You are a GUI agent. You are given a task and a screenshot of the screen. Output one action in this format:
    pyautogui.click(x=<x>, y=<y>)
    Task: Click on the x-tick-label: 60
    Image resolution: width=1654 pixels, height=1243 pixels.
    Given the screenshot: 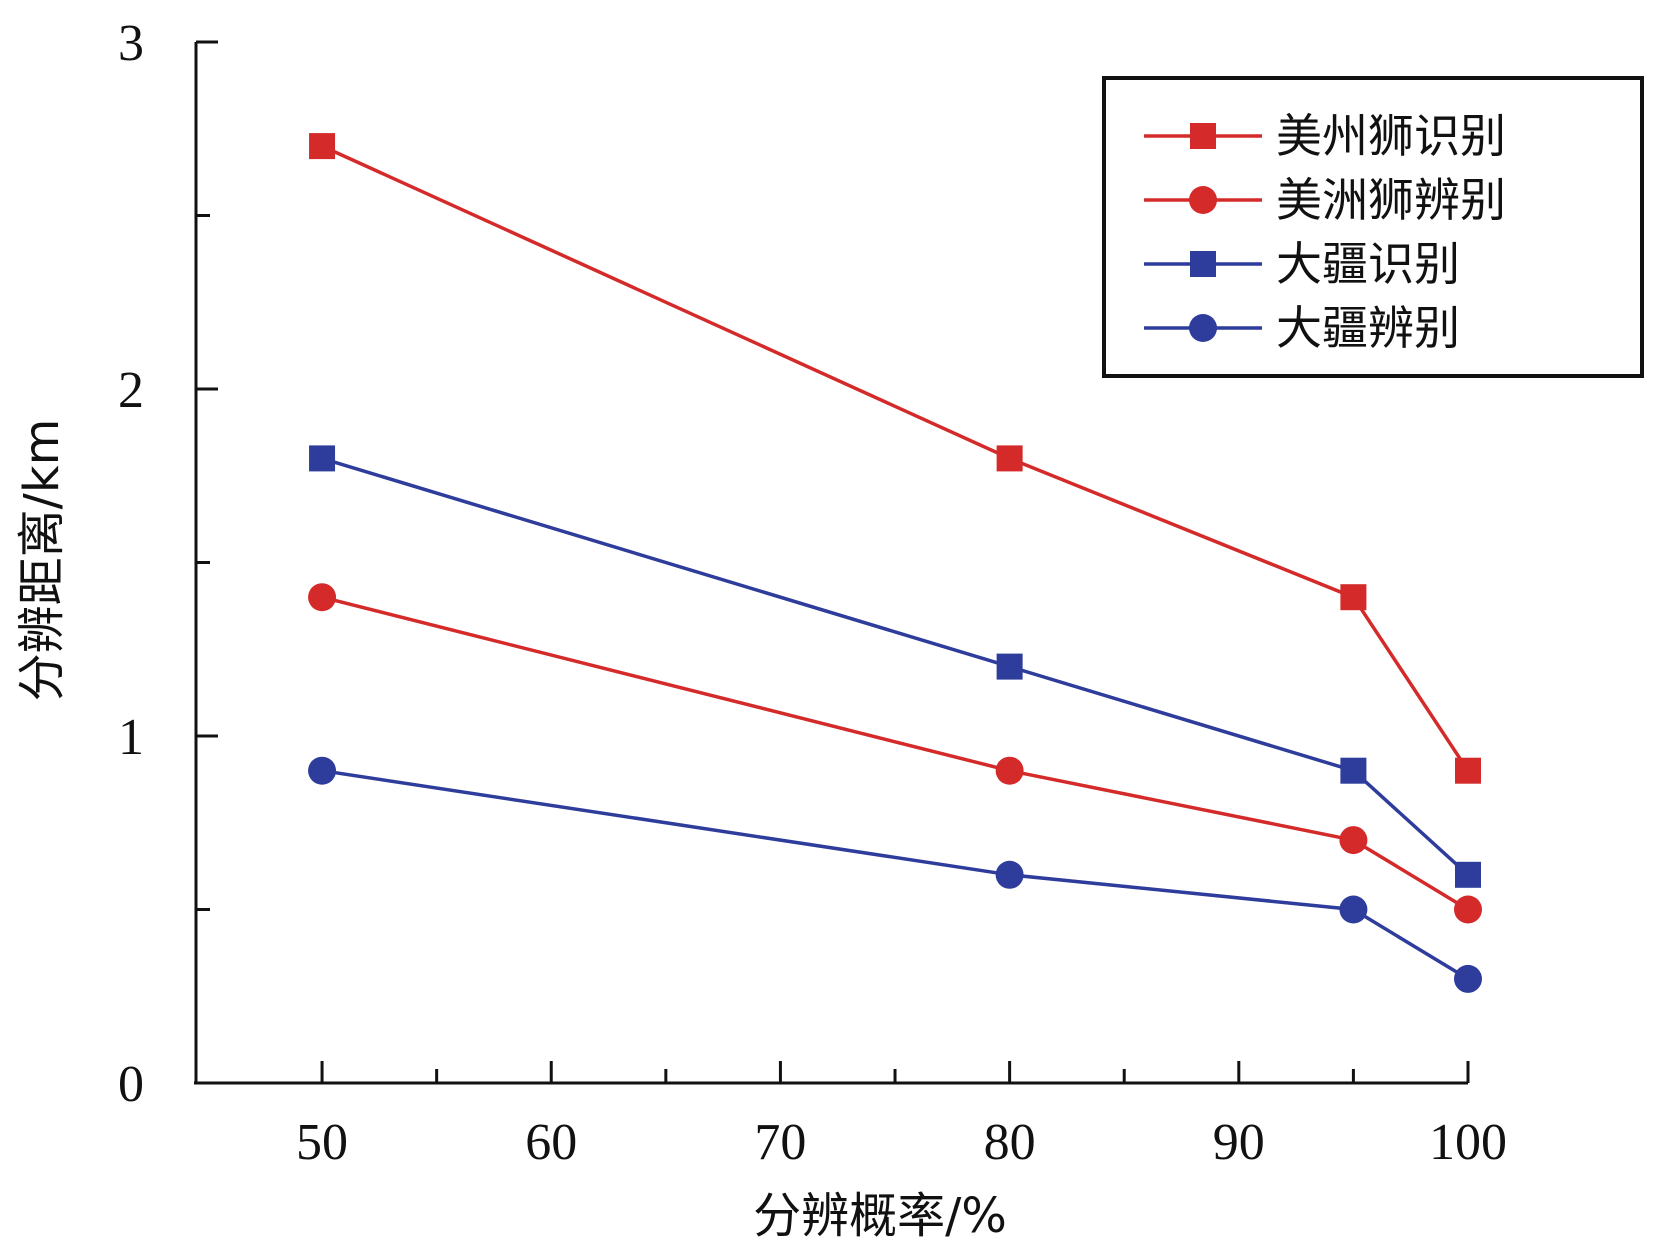 What is the action you would take?
    pyautogui.click(x=551, y=1142)
    